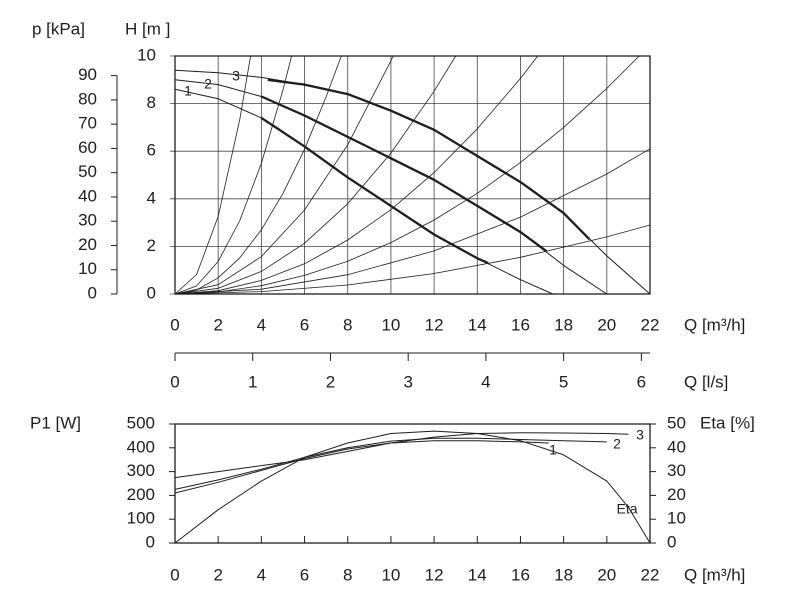  Describe the element at coordinates (141, 470) in the screenshot. I see `y-tick-label: 300` at that location.